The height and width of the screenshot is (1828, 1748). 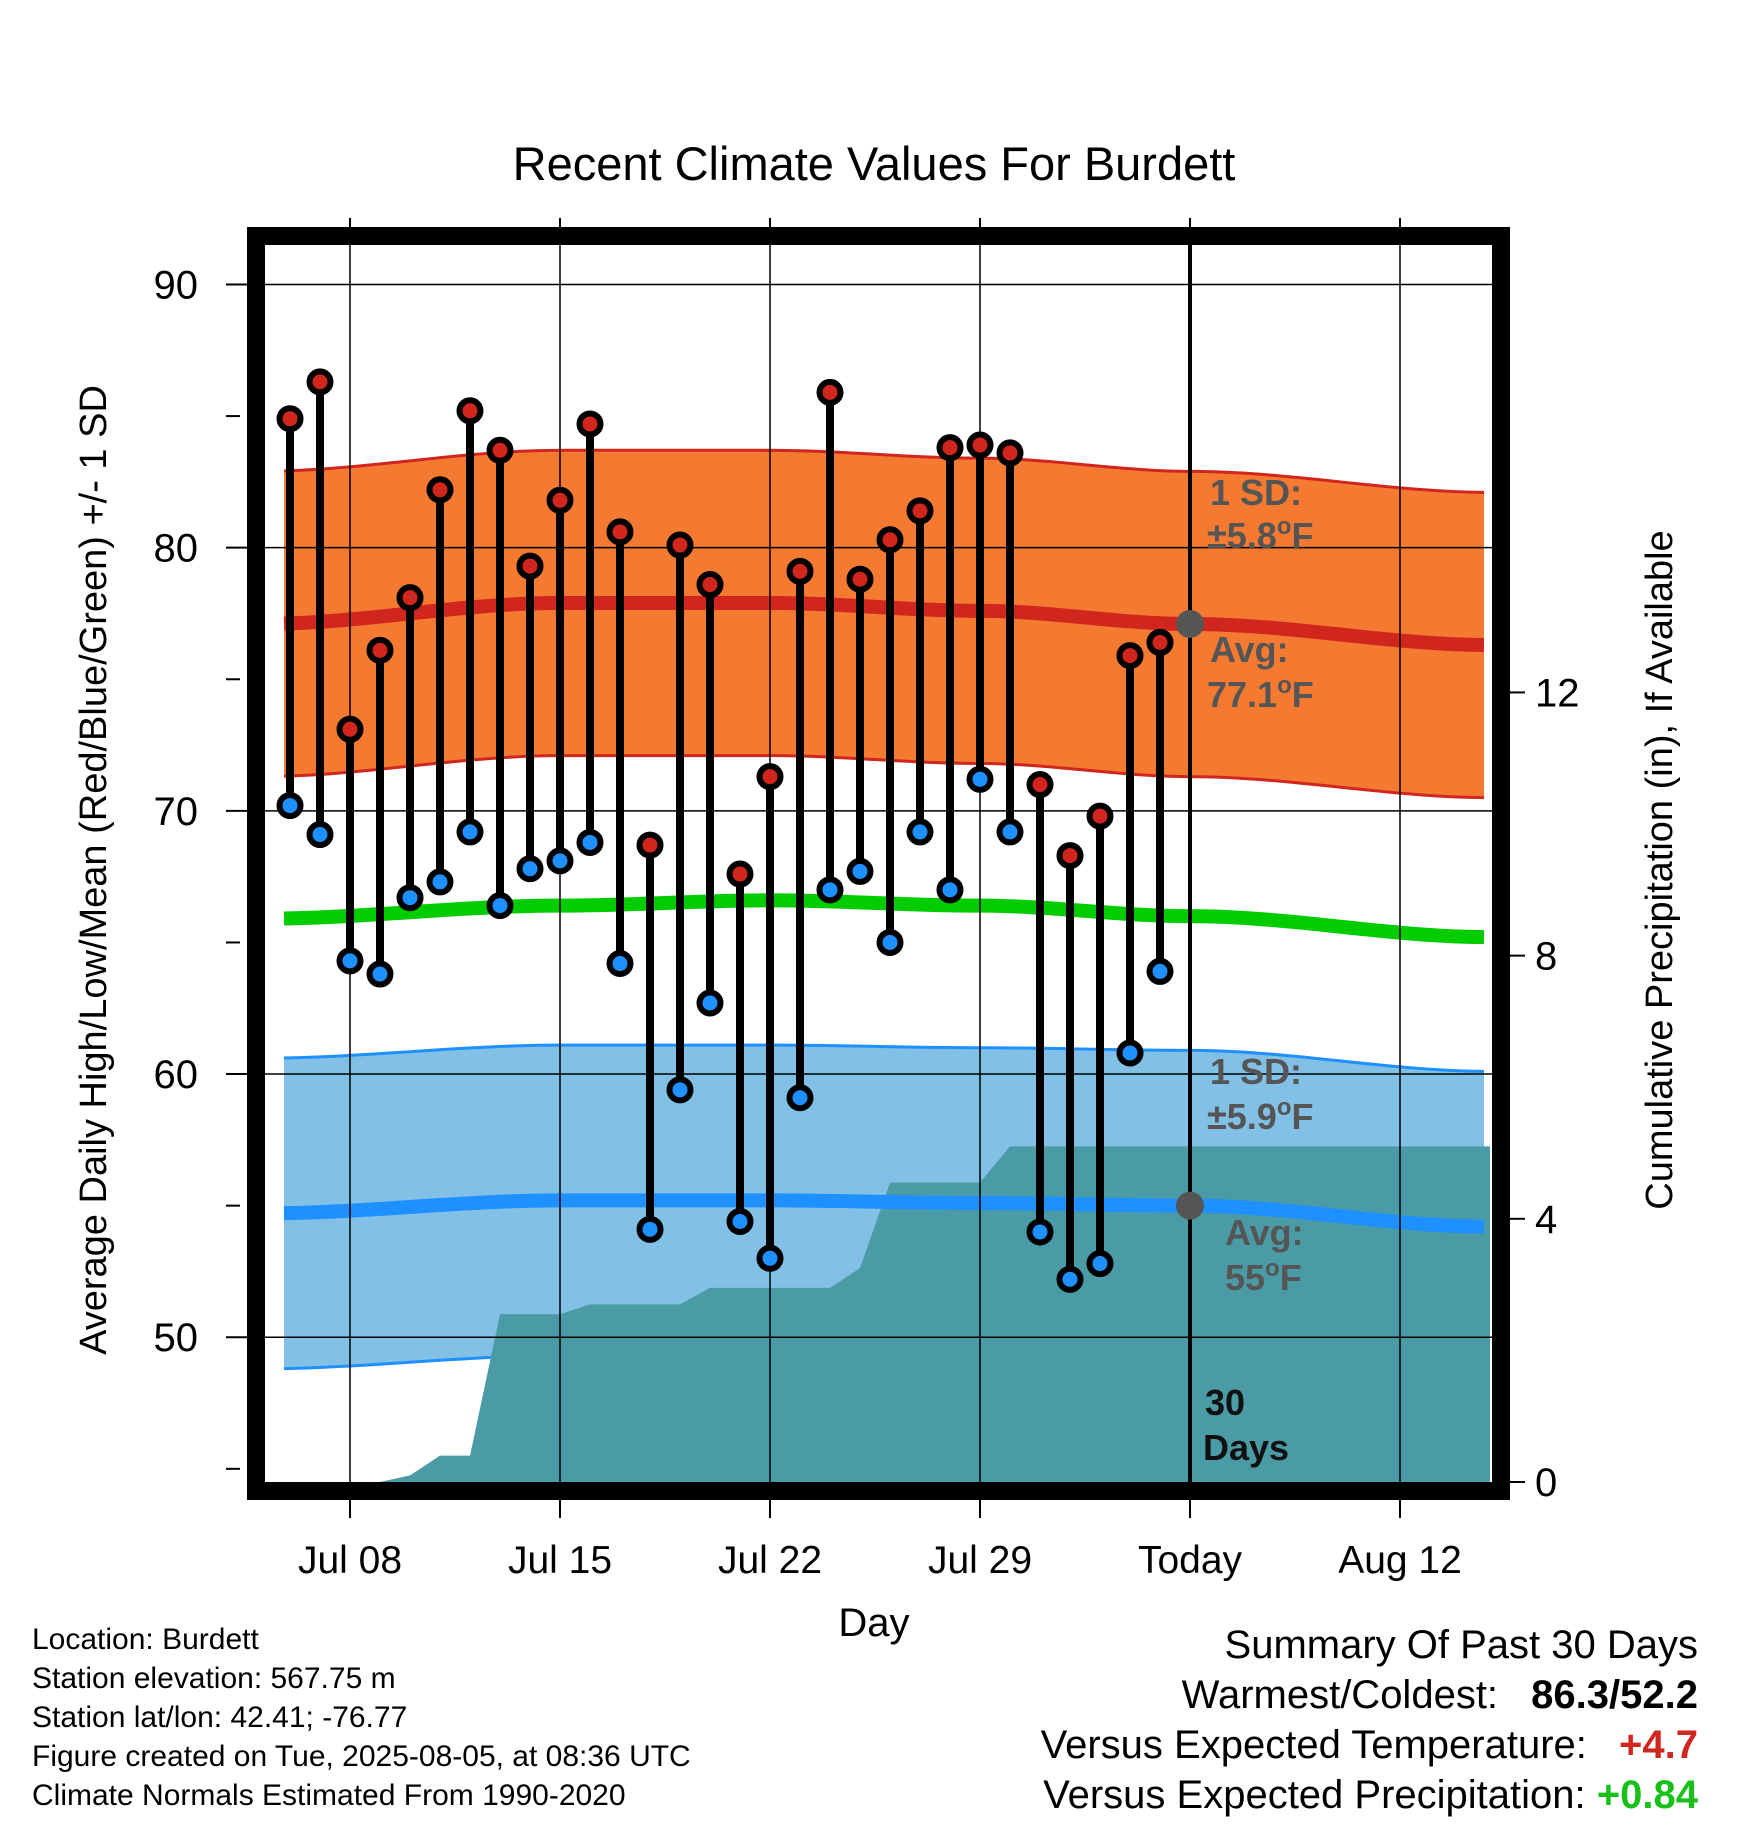 What do you see at coordinates (1461, 1645) in the screenshot?
I see `summary-title: Summary Of Past 30 Days` at bounding box center [1461, 1645].